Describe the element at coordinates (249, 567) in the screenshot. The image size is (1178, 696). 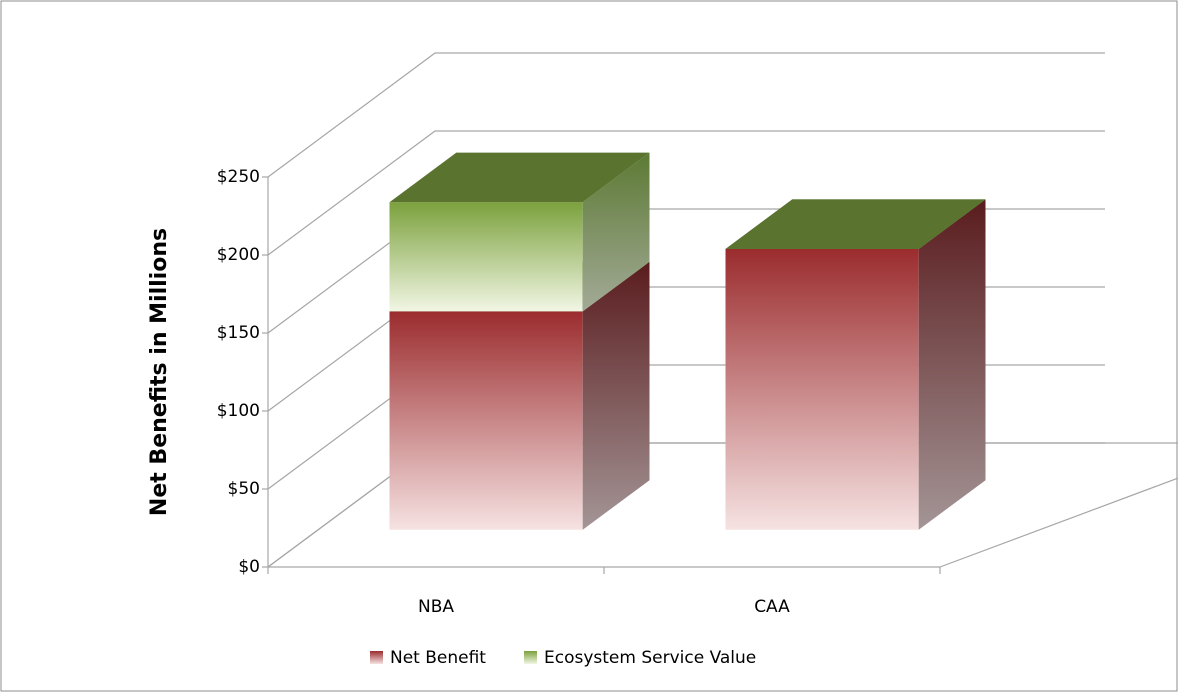
I see `y-tick-label: $0` at that location.